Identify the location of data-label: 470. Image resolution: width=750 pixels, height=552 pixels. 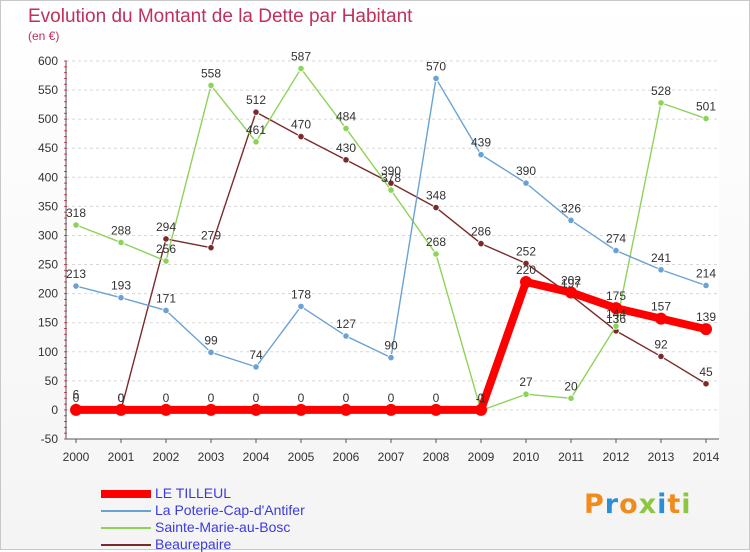
(301, 125).